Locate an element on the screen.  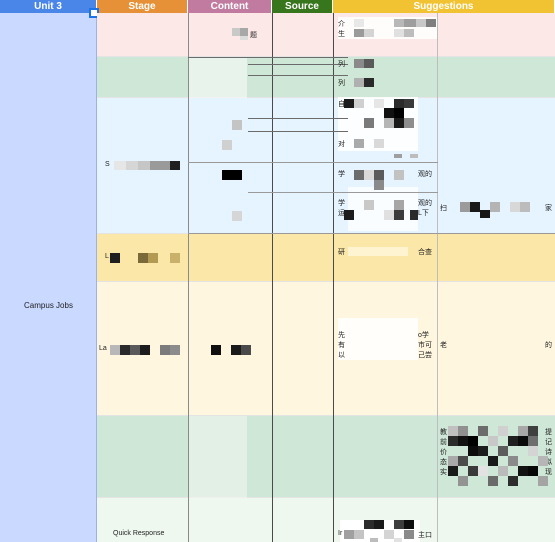
r5-stage: La is located at coordinates (103, 348).